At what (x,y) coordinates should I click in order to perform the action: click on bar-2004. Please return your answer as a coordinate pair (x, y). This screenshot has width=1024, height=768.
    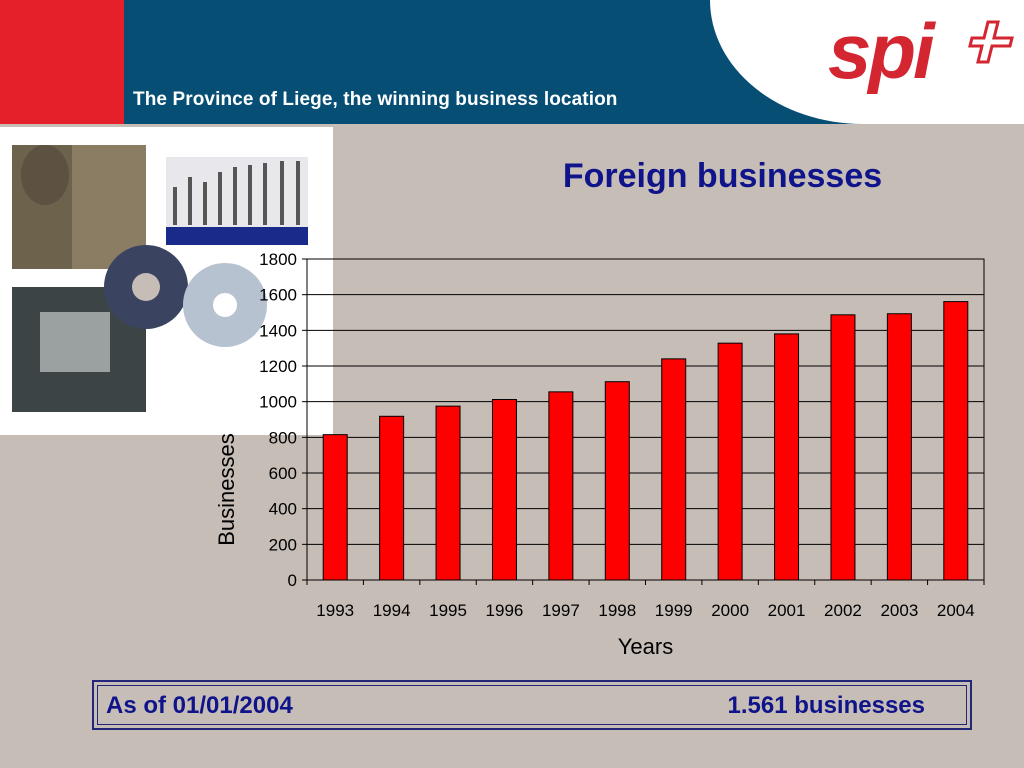
    Looking at the image, I should click on (956, 441).